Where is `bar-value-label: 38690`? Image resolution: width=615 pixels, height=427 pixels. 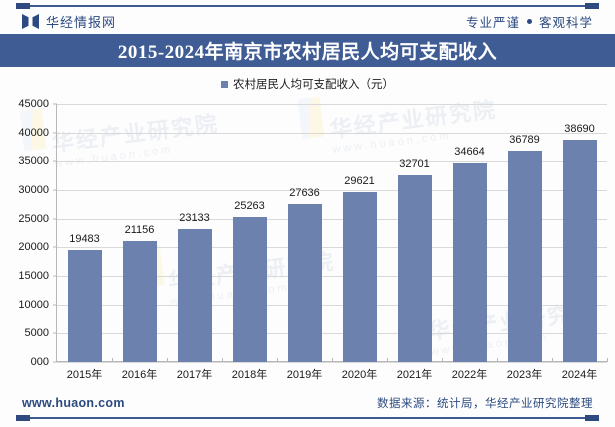
bar-value-label: 38690 is located at coordinates (579, 129).